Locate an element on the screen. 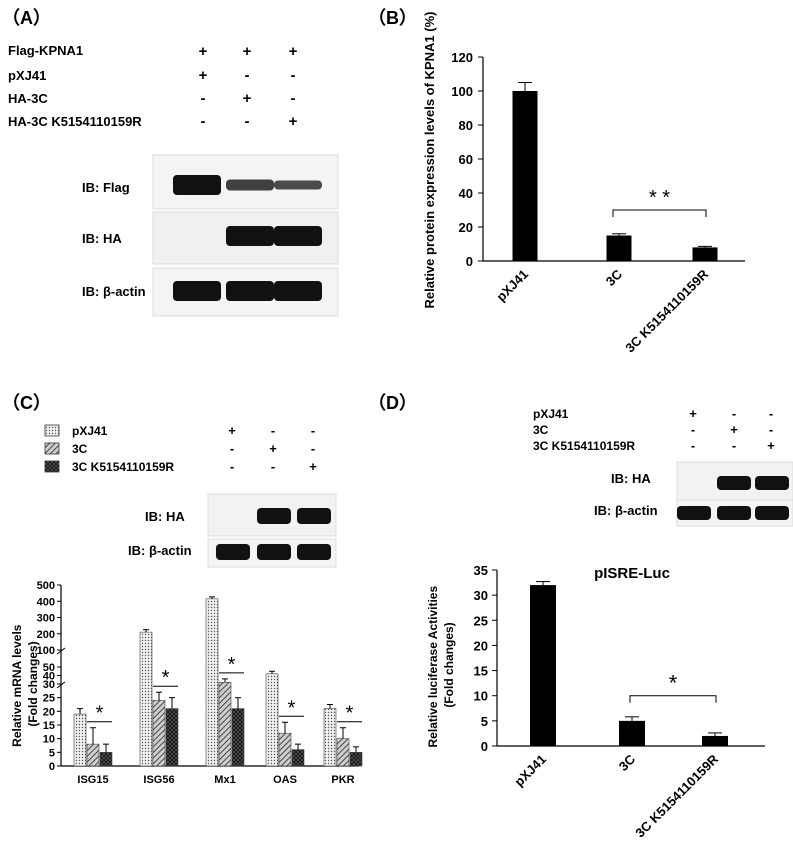 Image resolution: width=793 pixels, height=864 pixels. y-tick-label: 50 is located at coordinates (49, 668).